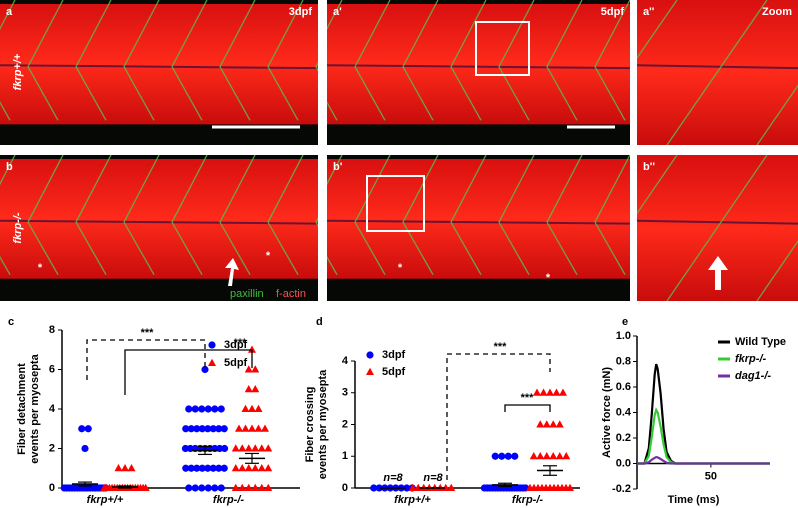  What do you see at coordinates (105, 500) in the screenshot?
I see `x-tick-label: fkrp+/+` at bounding box center [105, 500].